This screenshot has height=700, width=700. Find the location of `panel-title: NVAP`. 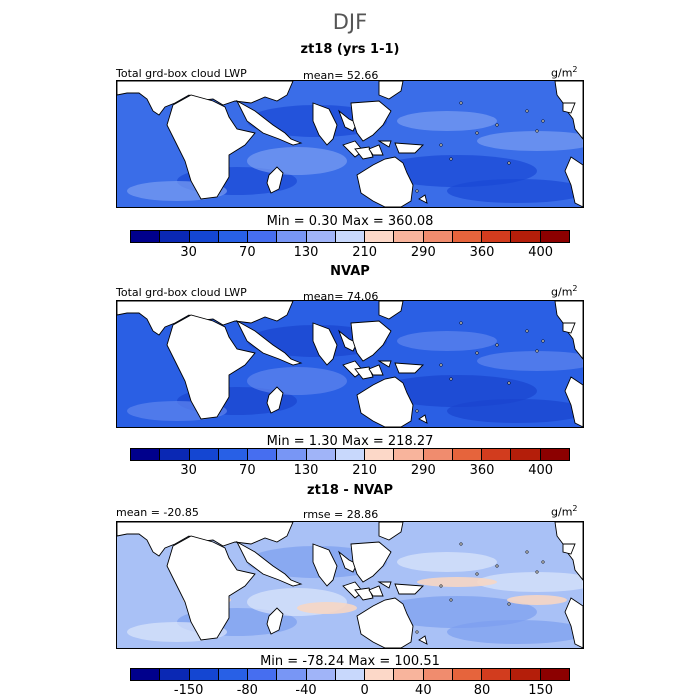

panel-title: NVAP is located at coordinates (350, 271).